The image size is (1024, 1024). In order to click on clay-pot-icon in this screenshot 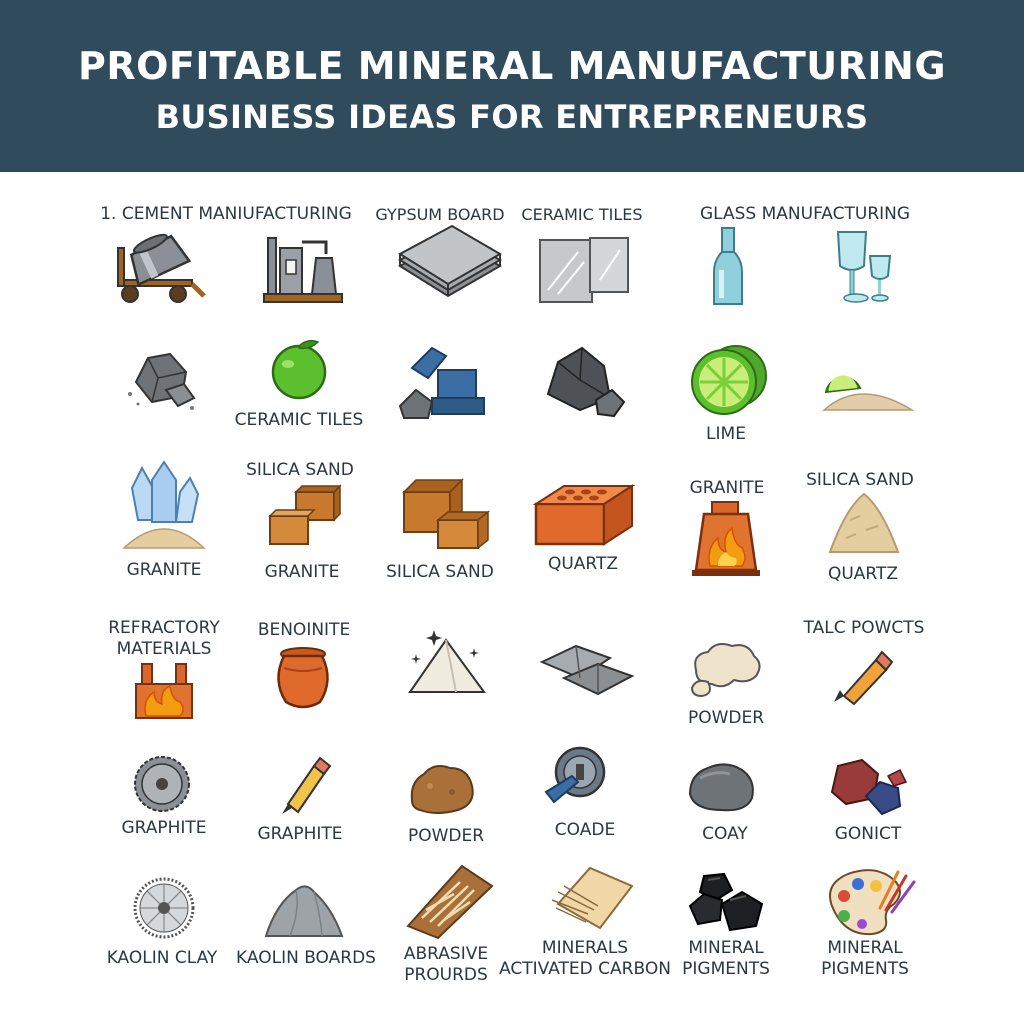, I will do `click(303, 678)`.